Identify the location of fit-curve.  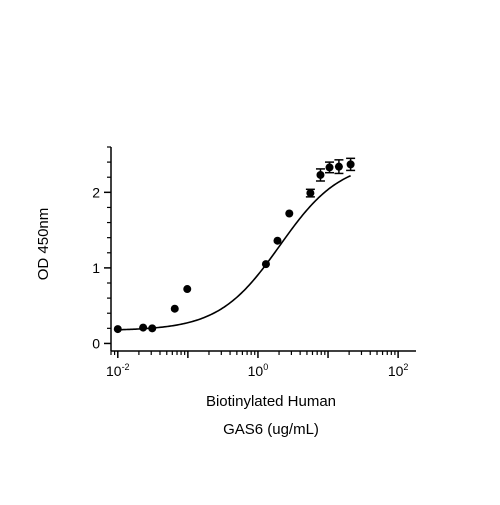
(234, 252).